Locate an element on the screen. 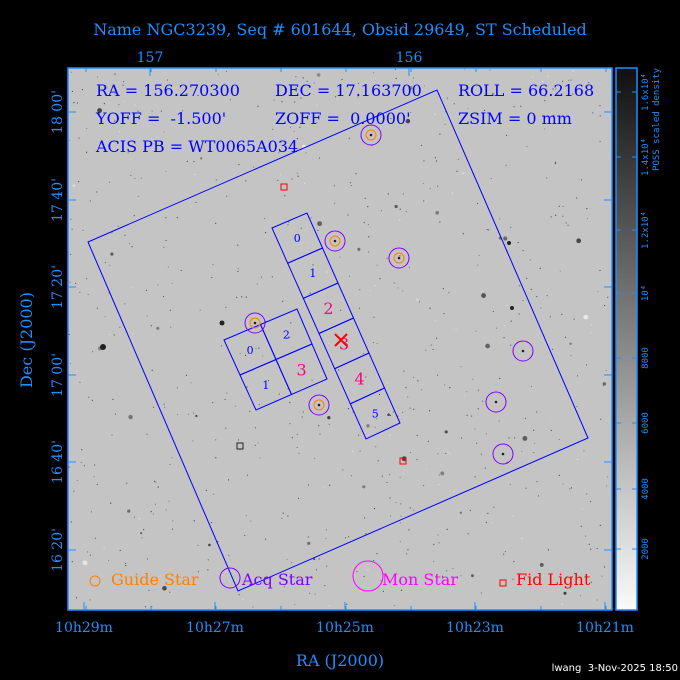 Image resolution: width=680 pixels, height=680 pixels. acis-i-chip-label: 1 is located at coordinates (265, 385).